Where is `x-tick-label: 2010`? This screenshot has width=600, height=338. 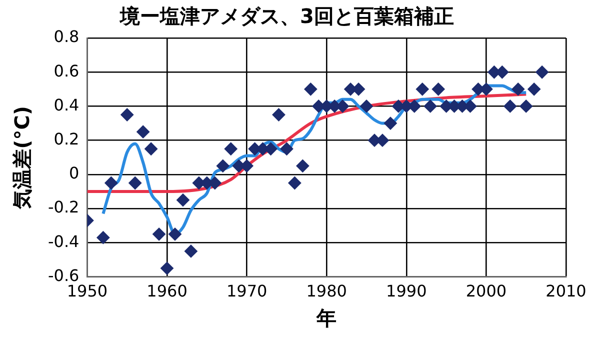
x-tick-label: 2010 is located at coordinates (566, 291).